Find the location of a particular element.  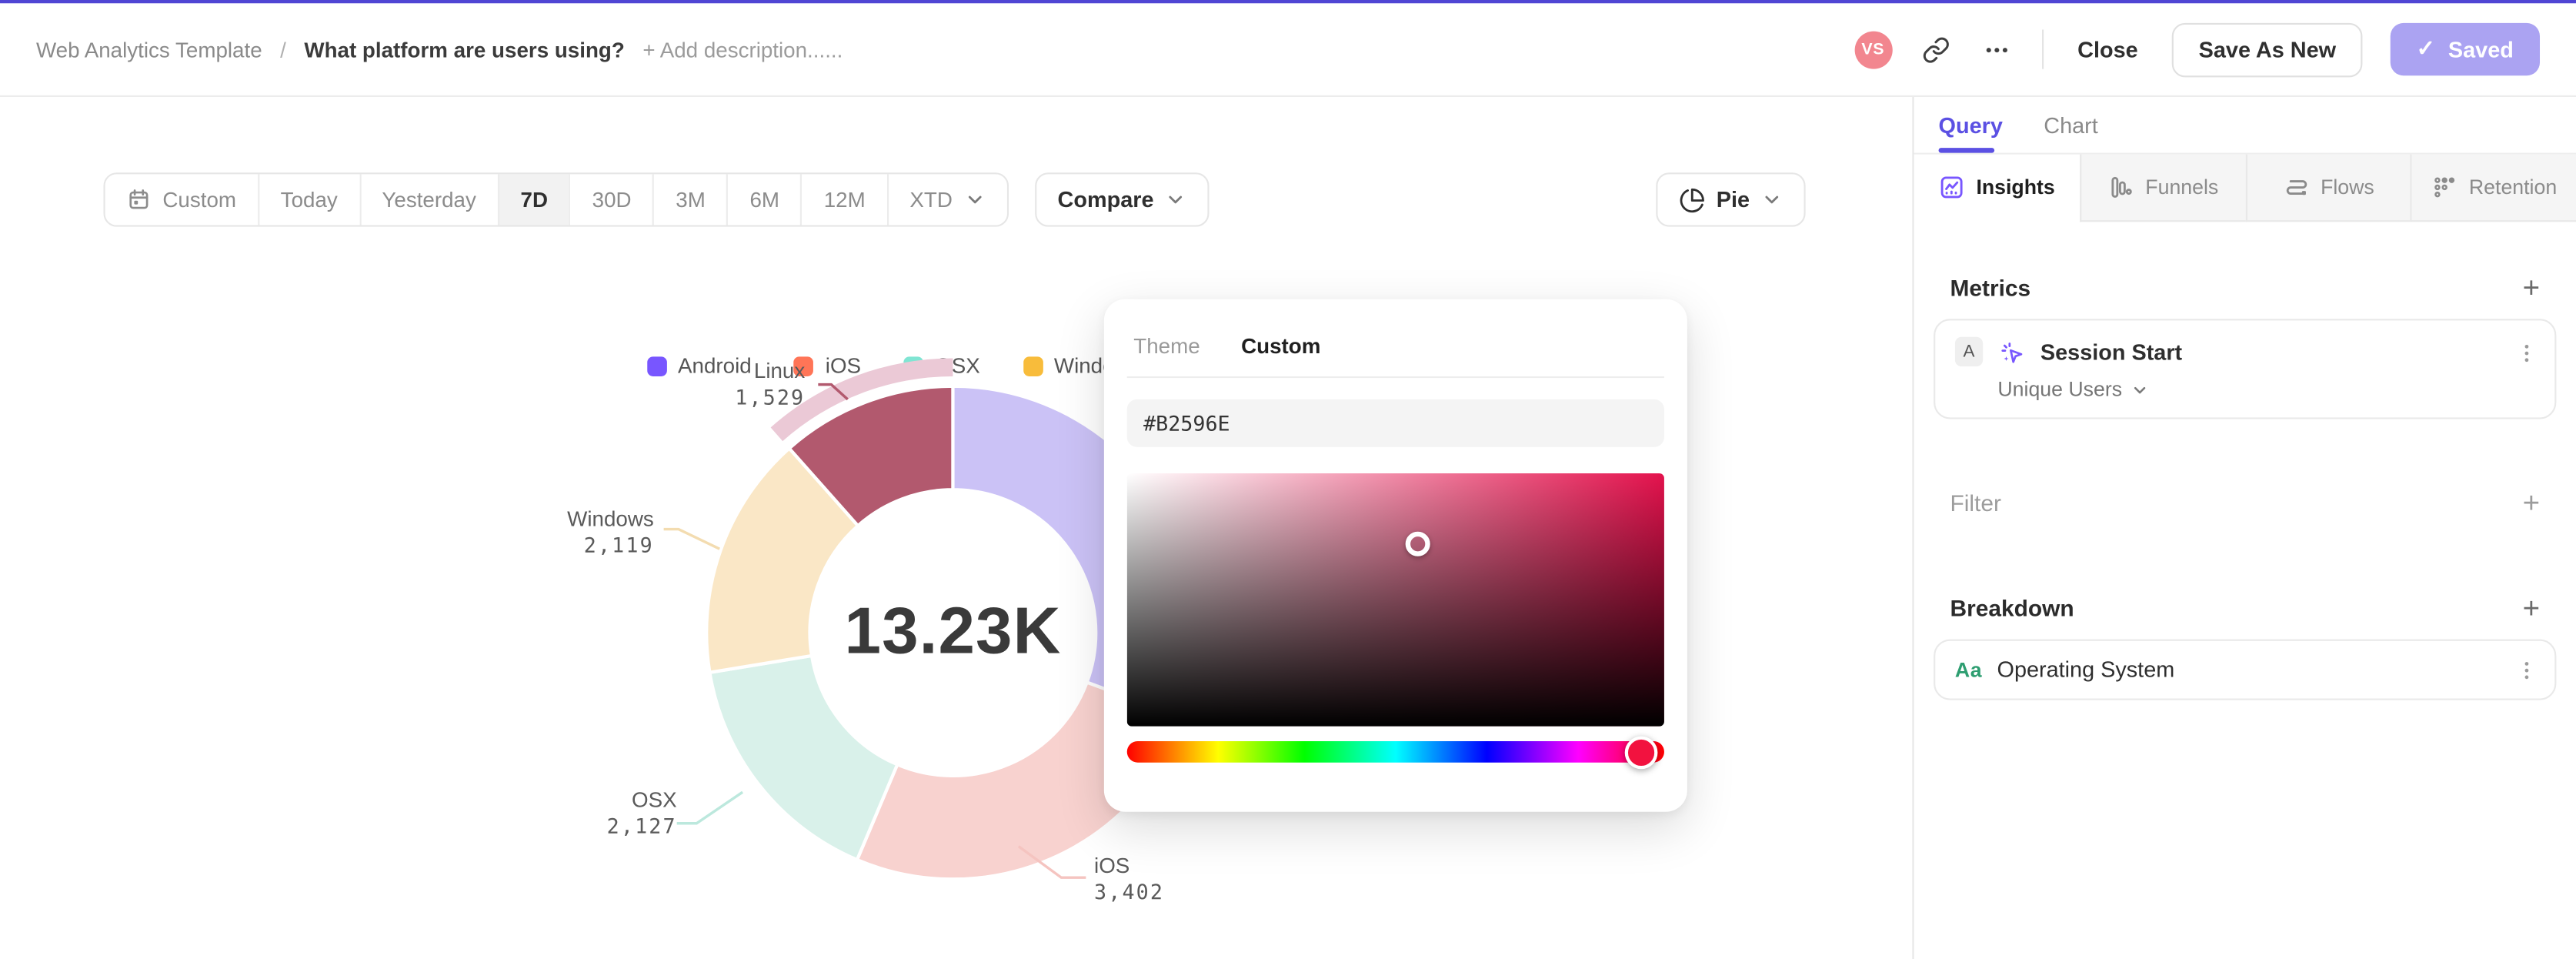

breadcrumb-root: Web Analytics Template is located at coordinates (148, 49).